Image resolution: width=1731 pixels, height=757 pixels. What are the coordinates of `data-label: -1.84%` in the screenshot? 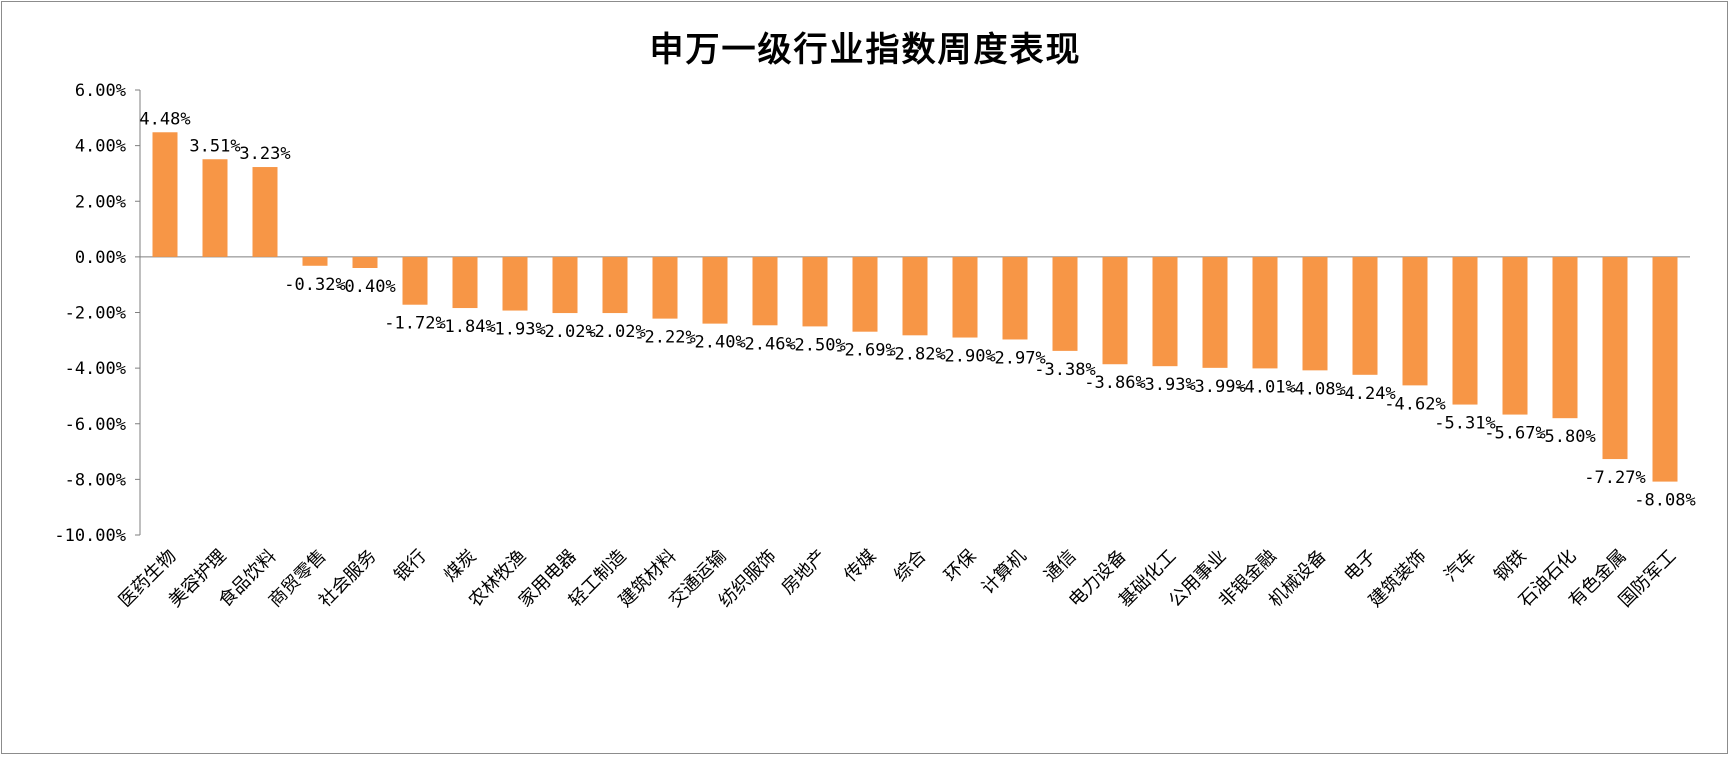 It's located at (464, 327).